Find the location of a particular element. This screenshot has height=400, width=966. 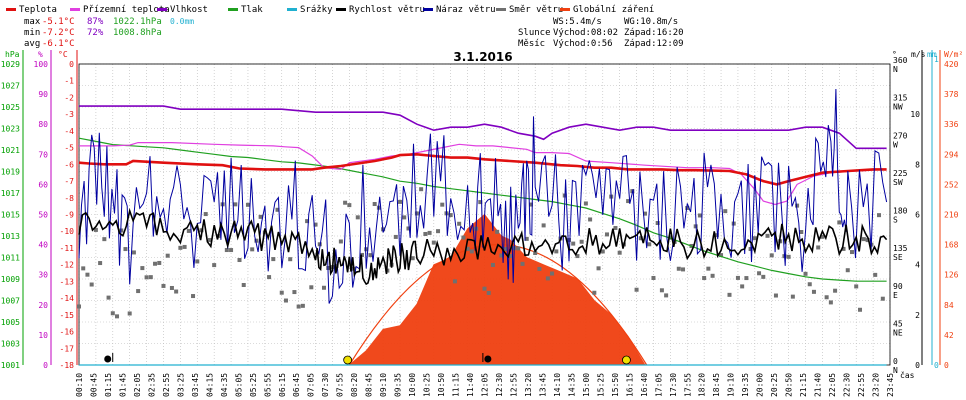

tick-wm2: 378 is located at coordinates (951, 94).